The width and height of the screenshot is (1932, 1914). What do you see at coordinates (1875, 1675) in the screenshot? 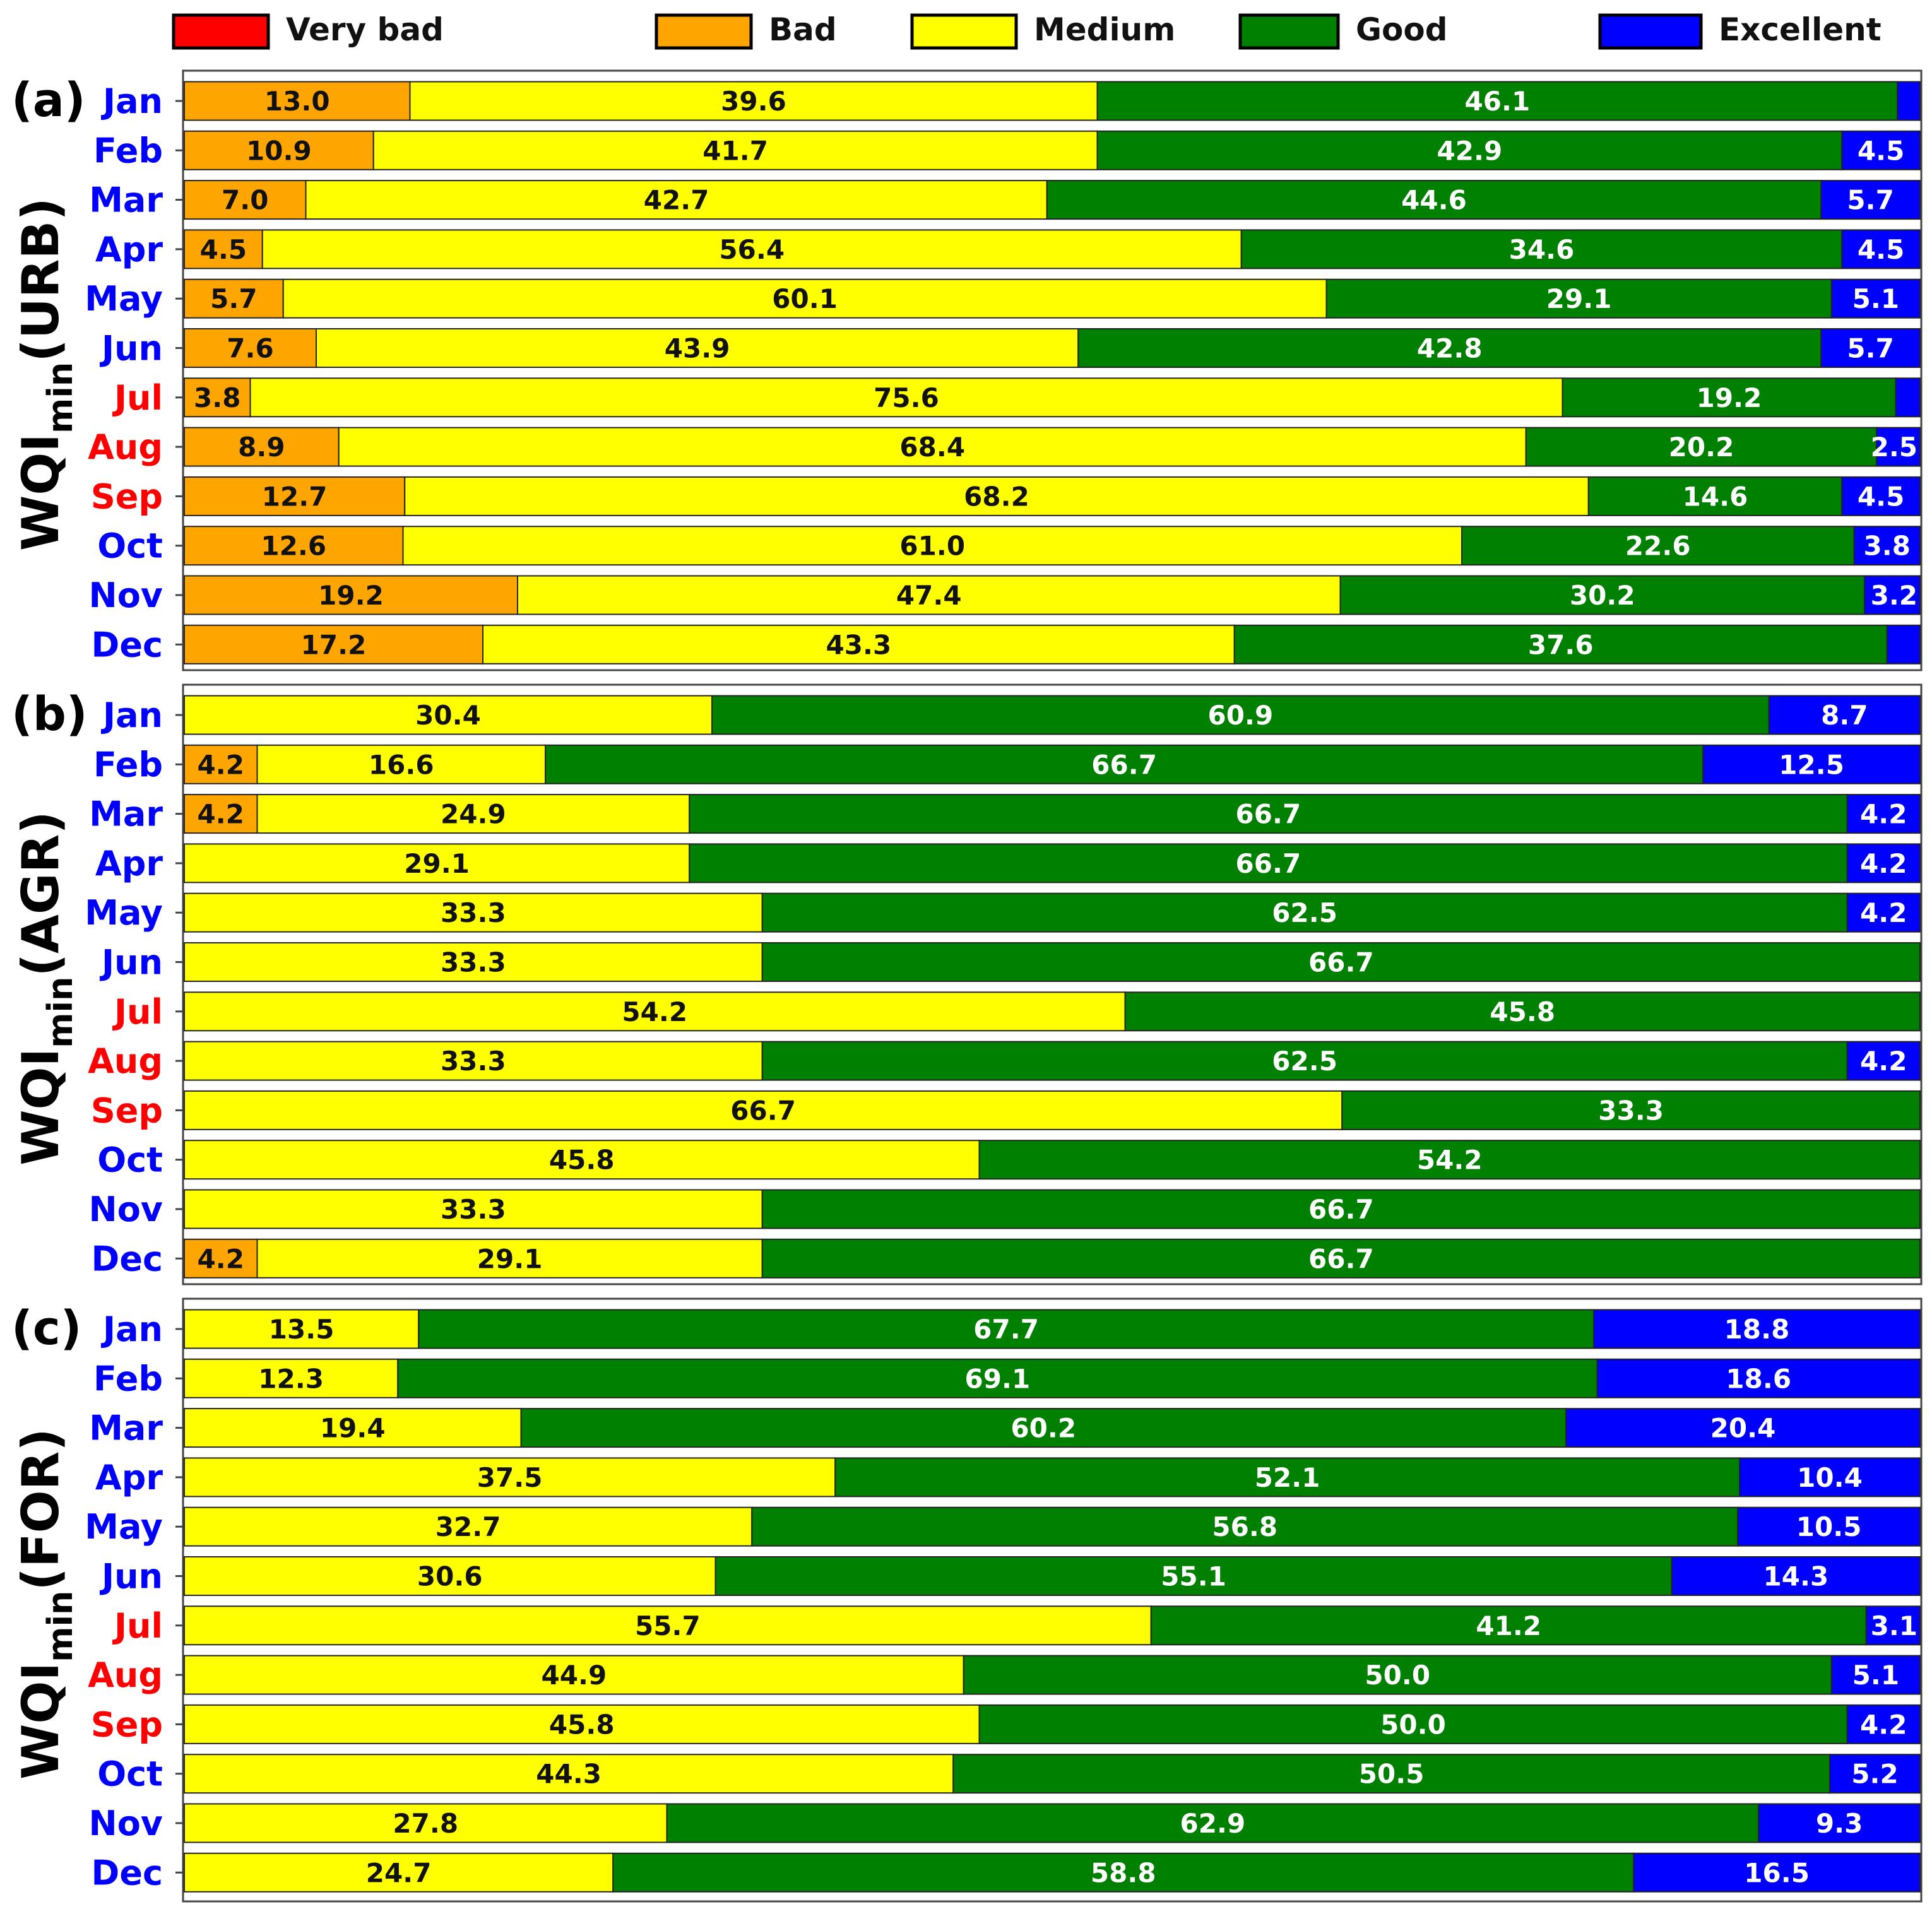
I see `data-label: 5.1` at bounding box center [1875, 1675].